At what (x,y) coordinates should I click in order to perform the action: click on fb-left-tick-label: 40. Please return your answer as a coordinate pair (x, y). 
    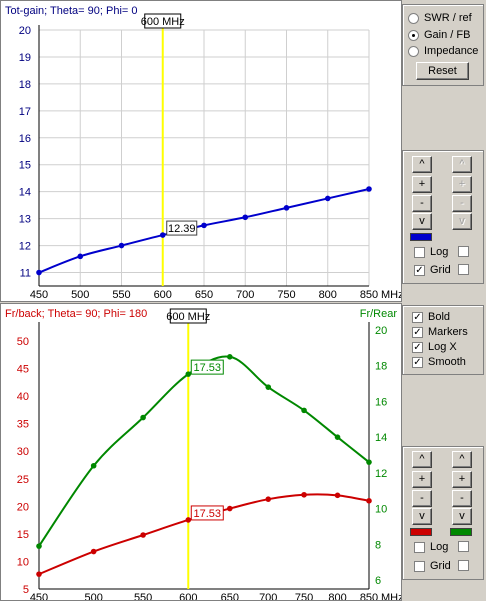
    Looking at the image, I should click on (23, 397).